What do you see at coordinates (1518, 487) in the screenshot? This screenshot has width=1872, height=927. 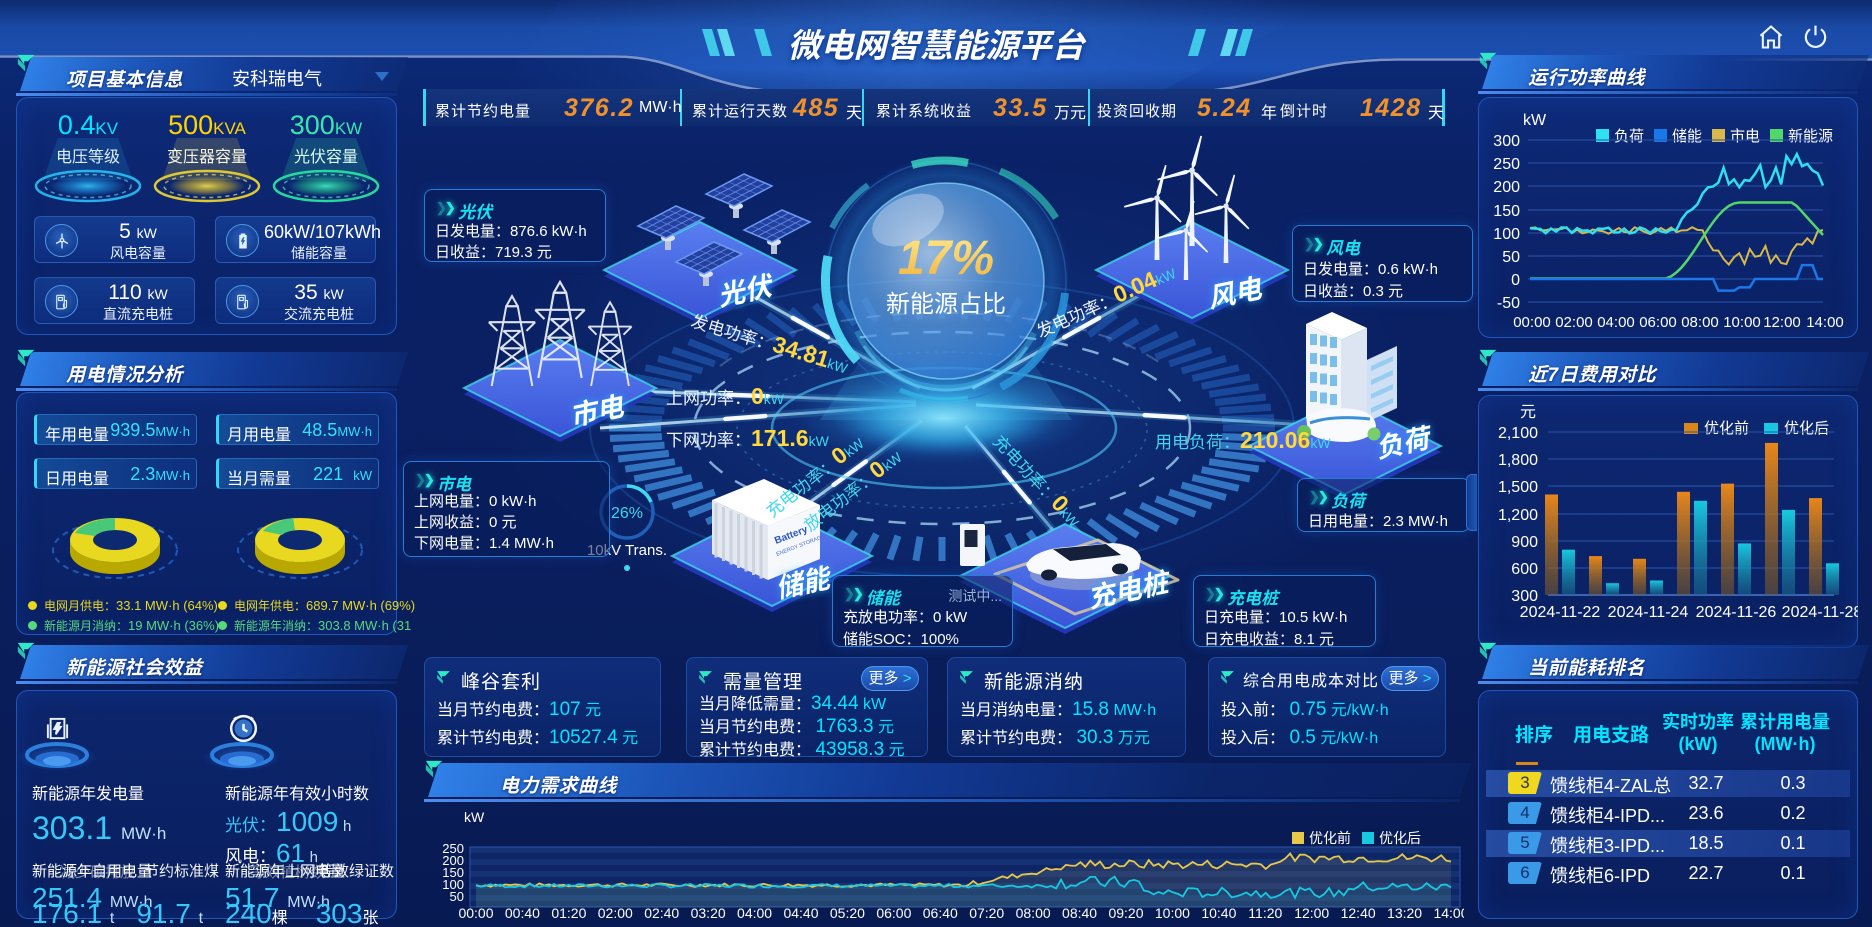 I see `svg-text: 1,500` at bounding box center [1518, 487].